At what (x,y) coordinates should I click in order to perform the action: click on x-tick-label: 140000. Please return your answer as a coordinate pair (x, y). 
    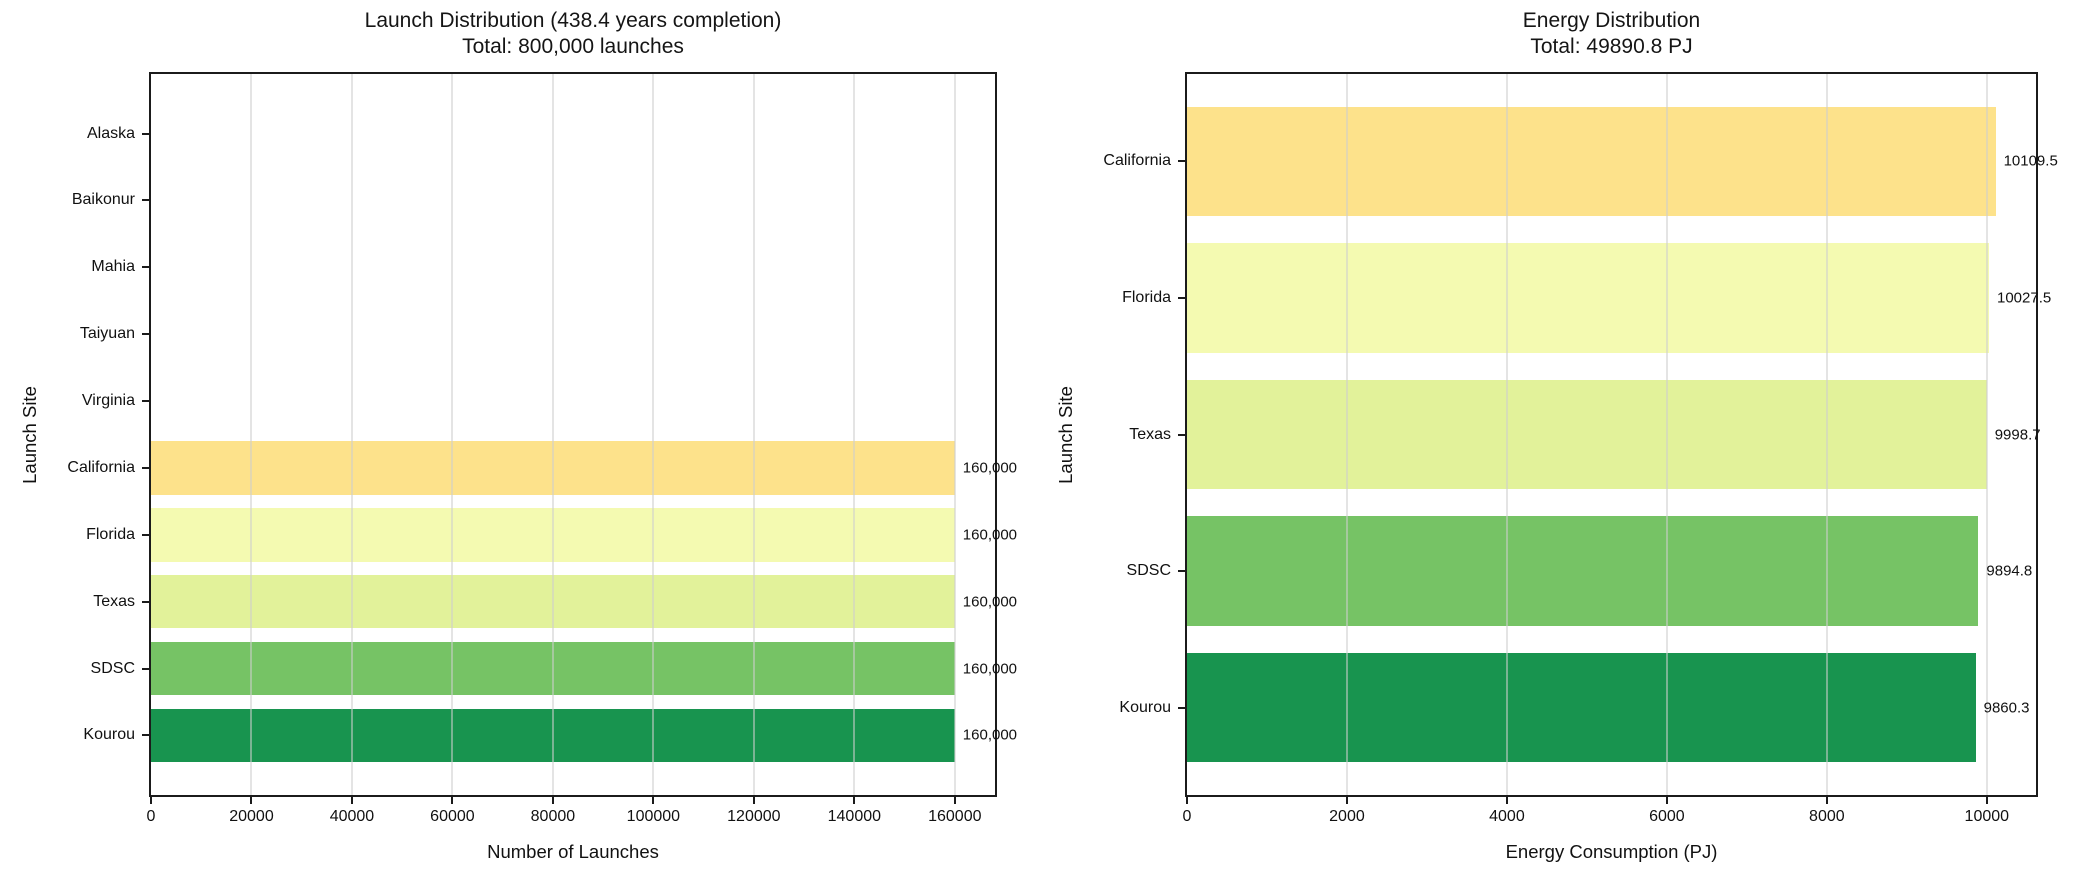
    Looking at the image, I should click on (854, 816).